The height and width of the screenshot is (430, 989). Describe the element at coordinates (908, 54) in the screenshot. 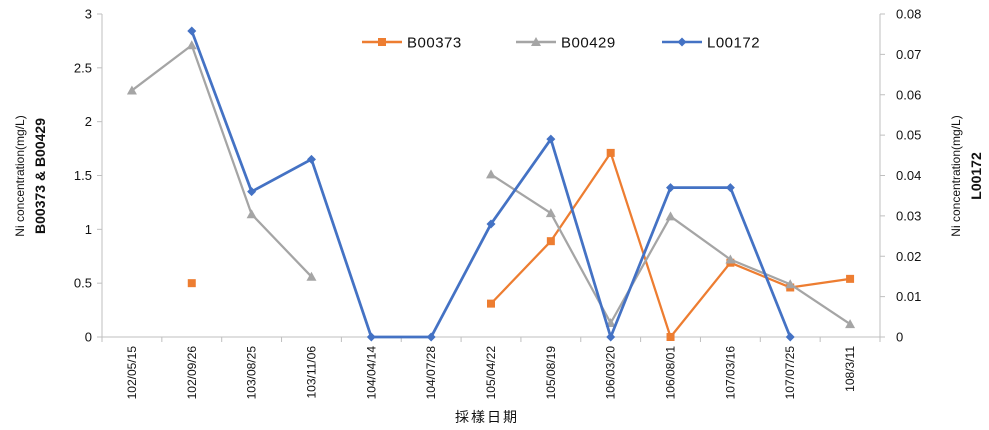

I see `y-right-tick-label: 0.07` at that location.